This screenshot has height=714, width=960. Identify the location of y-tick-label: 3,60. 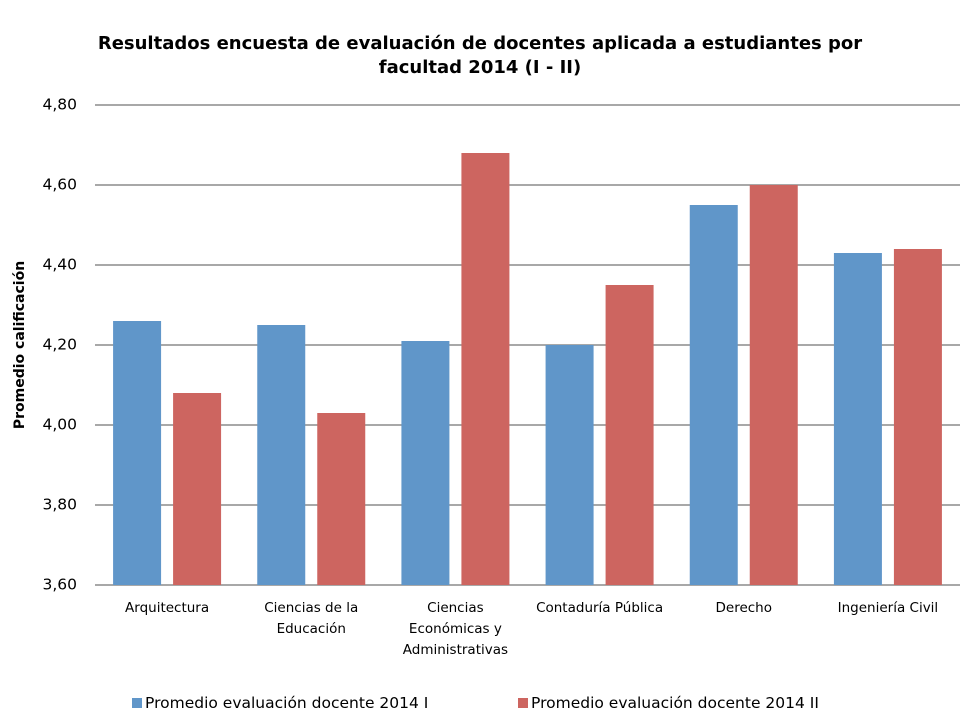
(59, 585).